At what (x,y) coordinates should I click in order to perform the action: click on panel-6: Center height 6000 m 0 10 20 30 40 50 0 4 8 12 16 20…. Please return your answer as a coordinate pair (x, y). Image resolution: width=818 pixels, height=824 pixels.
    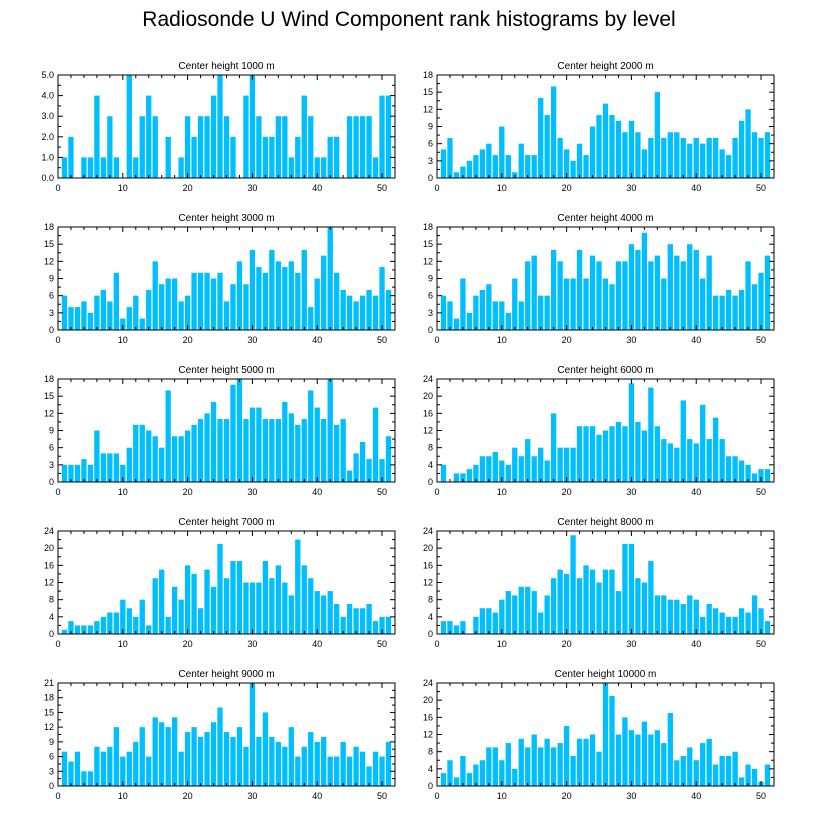
    Looking at the image, I should click on (599, 431).